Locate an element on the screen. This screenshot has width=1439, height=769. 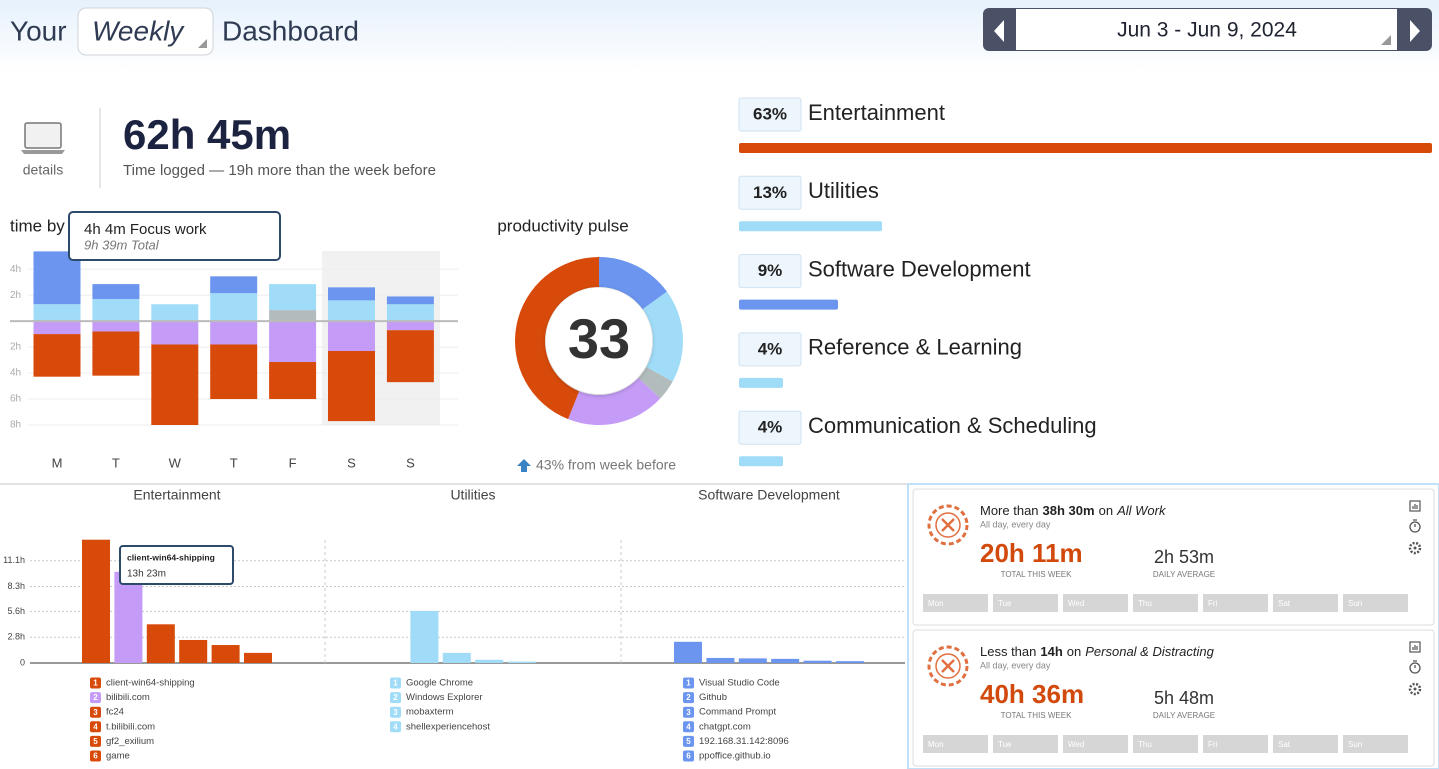
app-name: Command Prompt is located at coordinates (737, 712).